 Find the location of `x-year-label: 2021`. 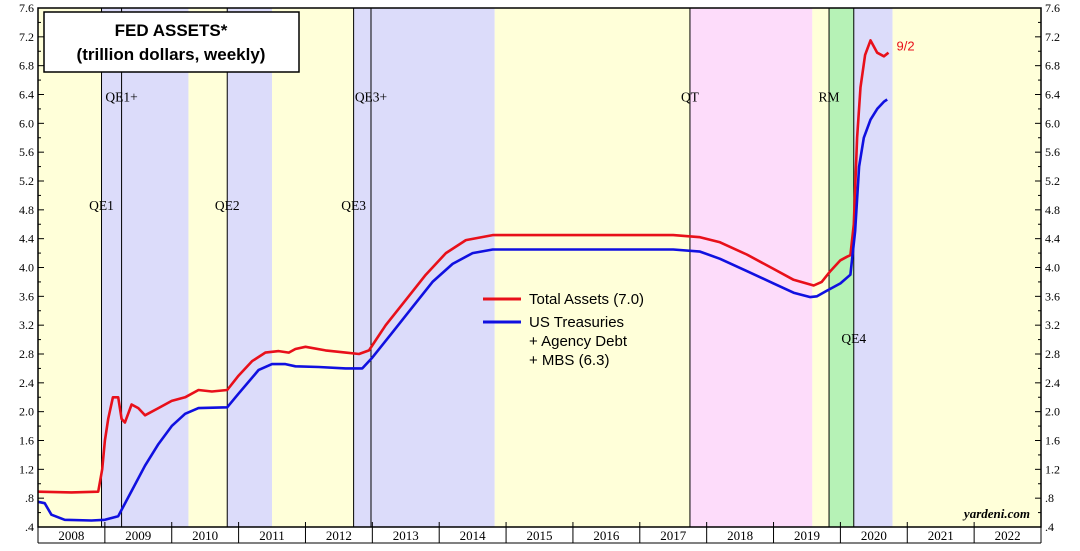

x-year-label: 2021 is located at coordinates (941, 535).